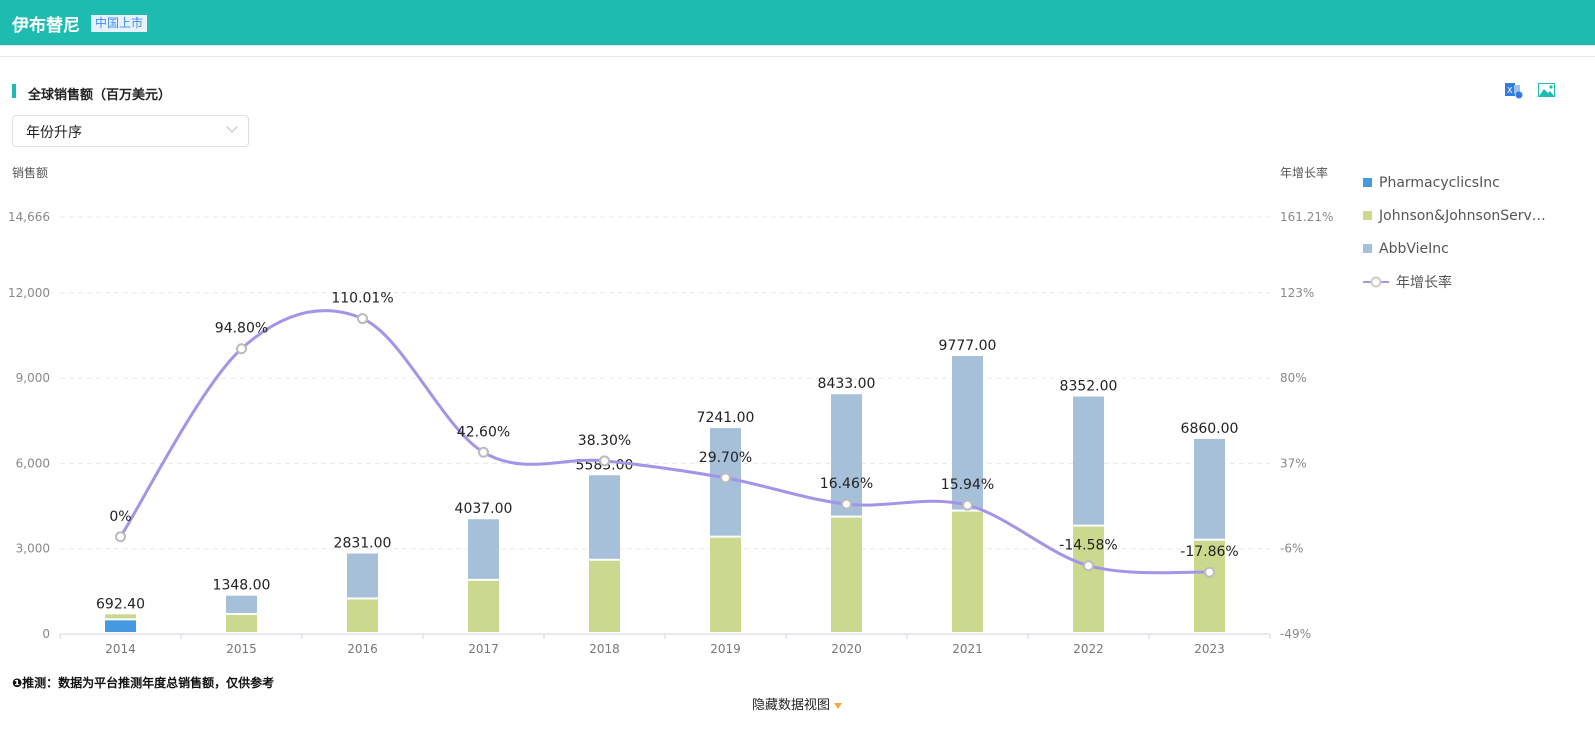 This screenshot has height=735, width=1595. I want to click on market-badge: 中国上市, so click(119, 23).